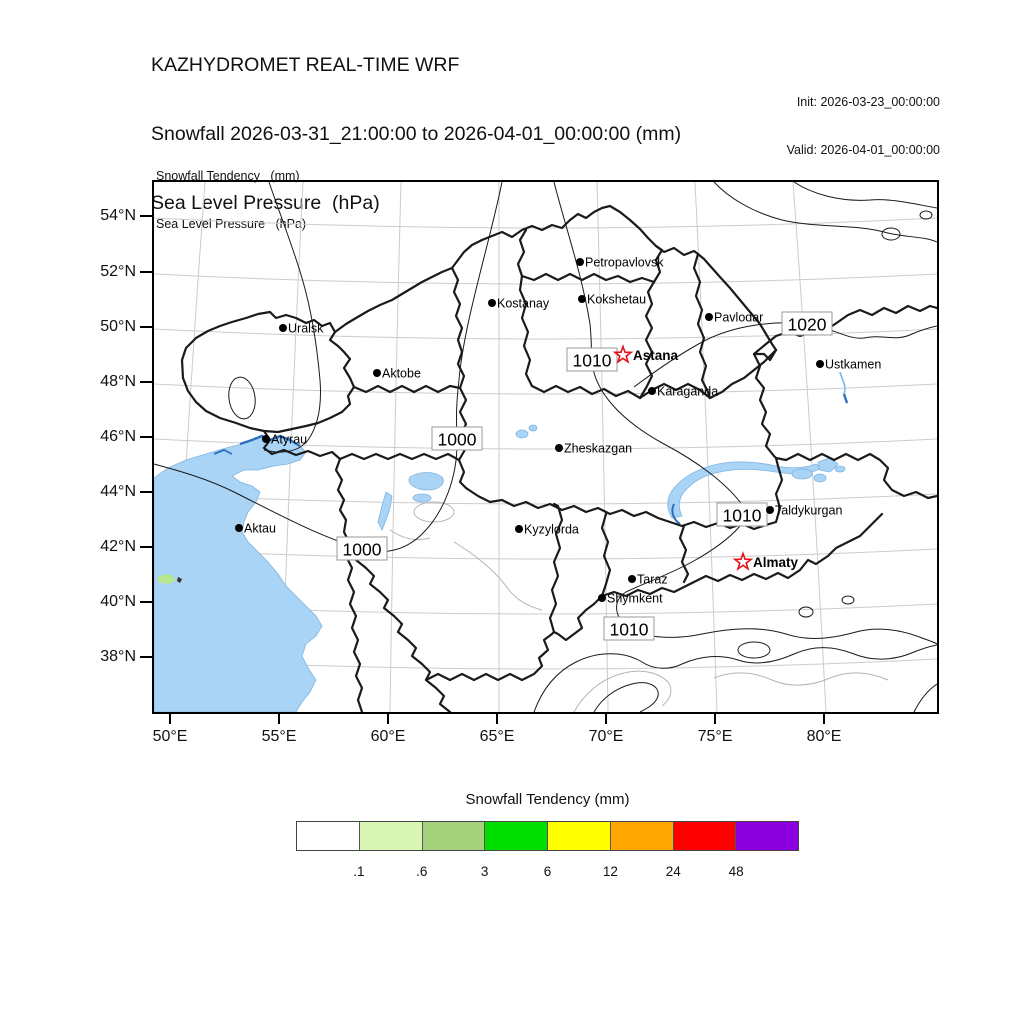 The width and height of the screenshot is (1024, 1024). What do you see at coordinates (118, 601) in the screenshot?
I see `lat-tick-label: 40°N` at bounding box center [118, 601].